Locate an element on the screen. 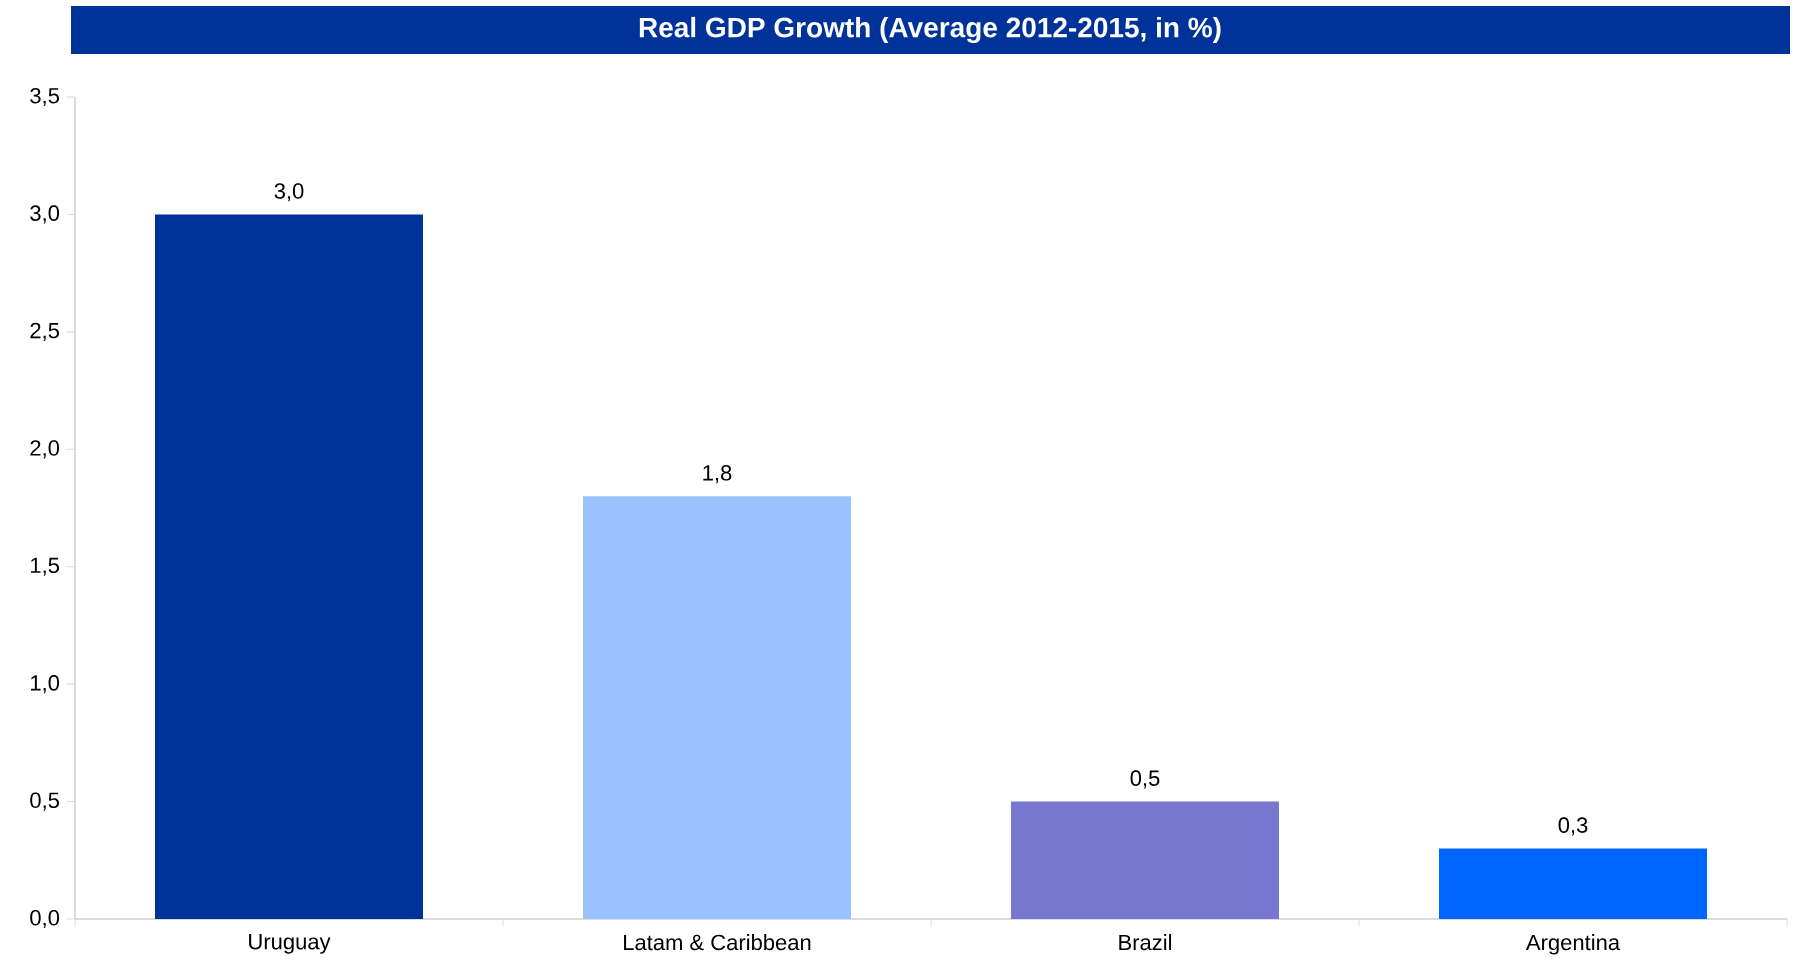 The height and width of the screenshot is (966, 1794). x-tick-label: Latam & Caribbean is located at coordinates (717, 942).